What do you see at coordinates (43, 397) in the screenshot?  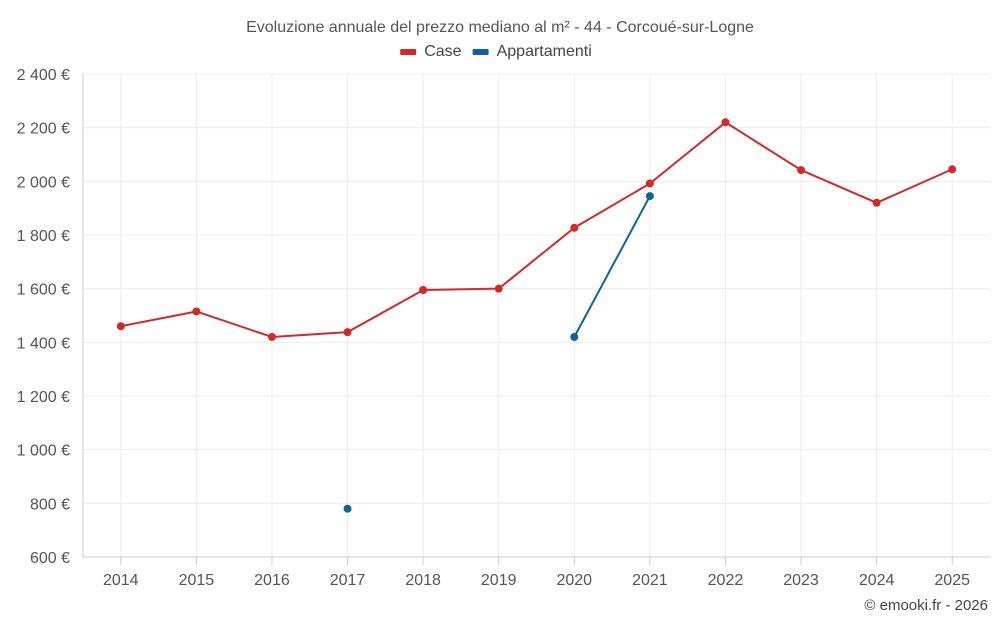 I see `y-tick-label: 1 200 €` at bounding box center [43, 397].